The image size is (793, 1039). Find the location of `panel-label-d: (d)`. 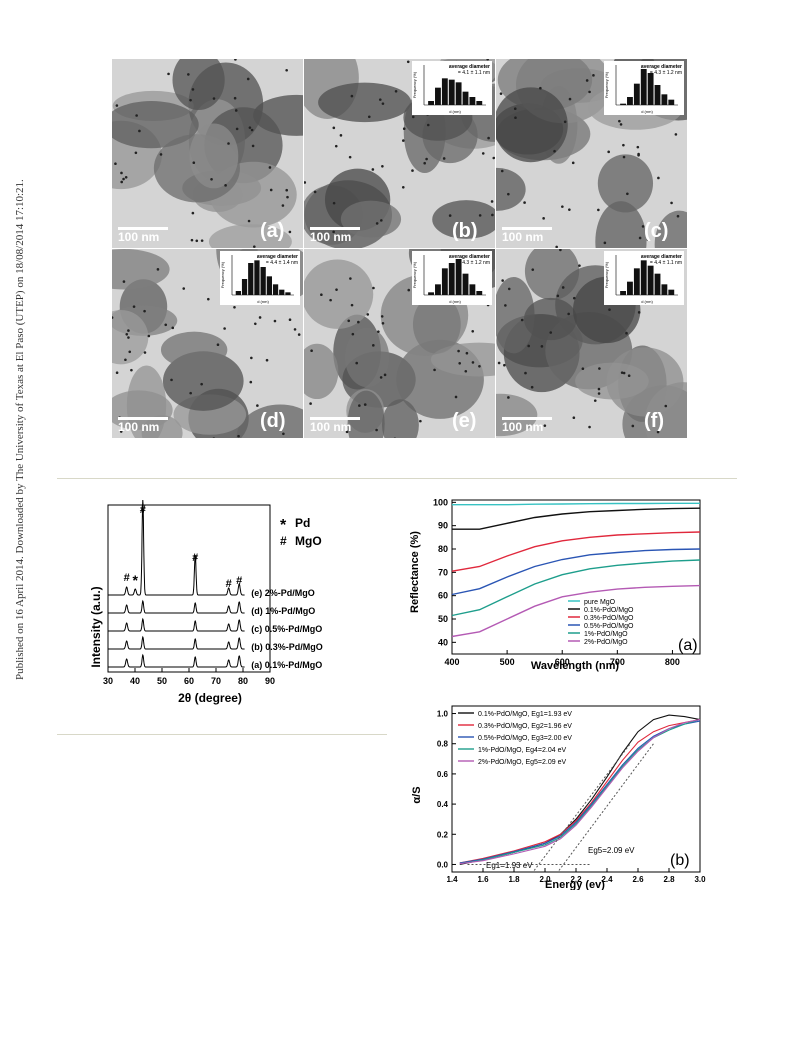

panel-label-d: (d) is located at coordinates (273, 421).